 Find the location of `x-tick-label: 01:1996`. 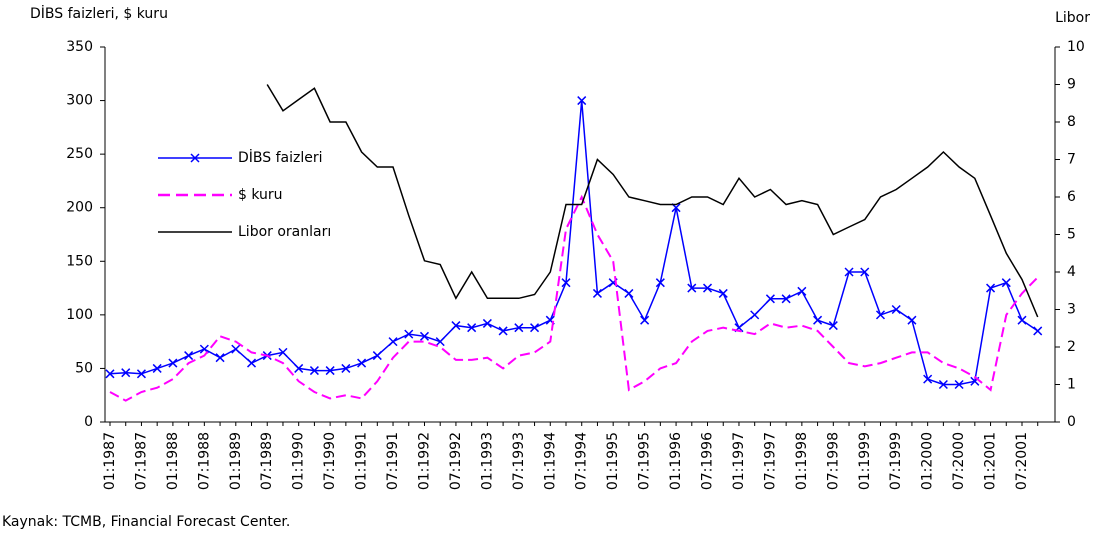

x-tick-label: 01:1996 is located at coordinates (676, 461).